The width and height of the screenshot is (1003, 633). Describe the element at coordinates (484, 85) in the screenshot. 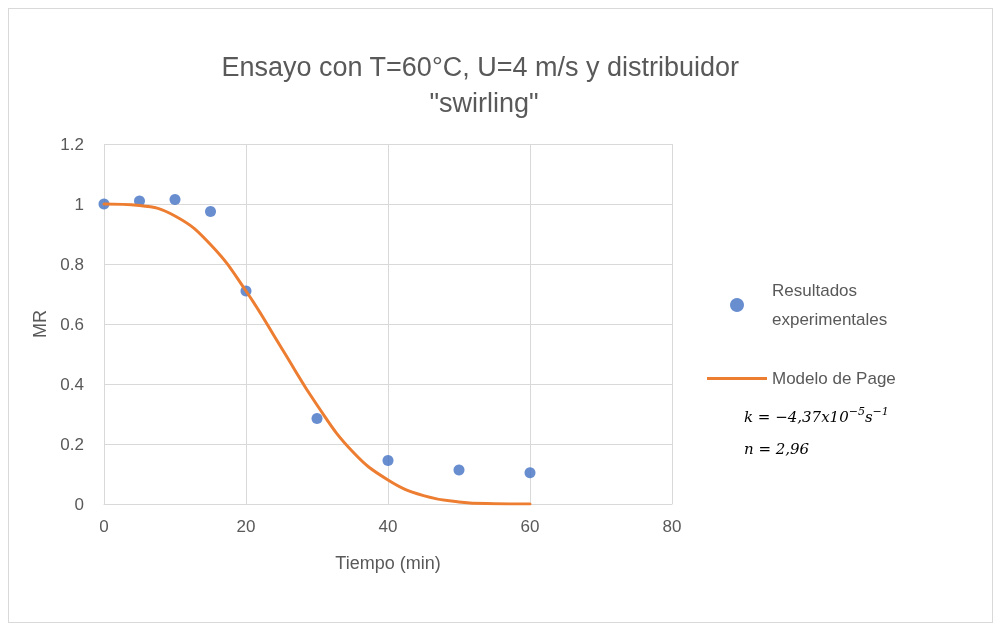

I see `chart-title: Ensayo con T=60°C, U=4 m/s y distribuidor "swirling"` at that location.